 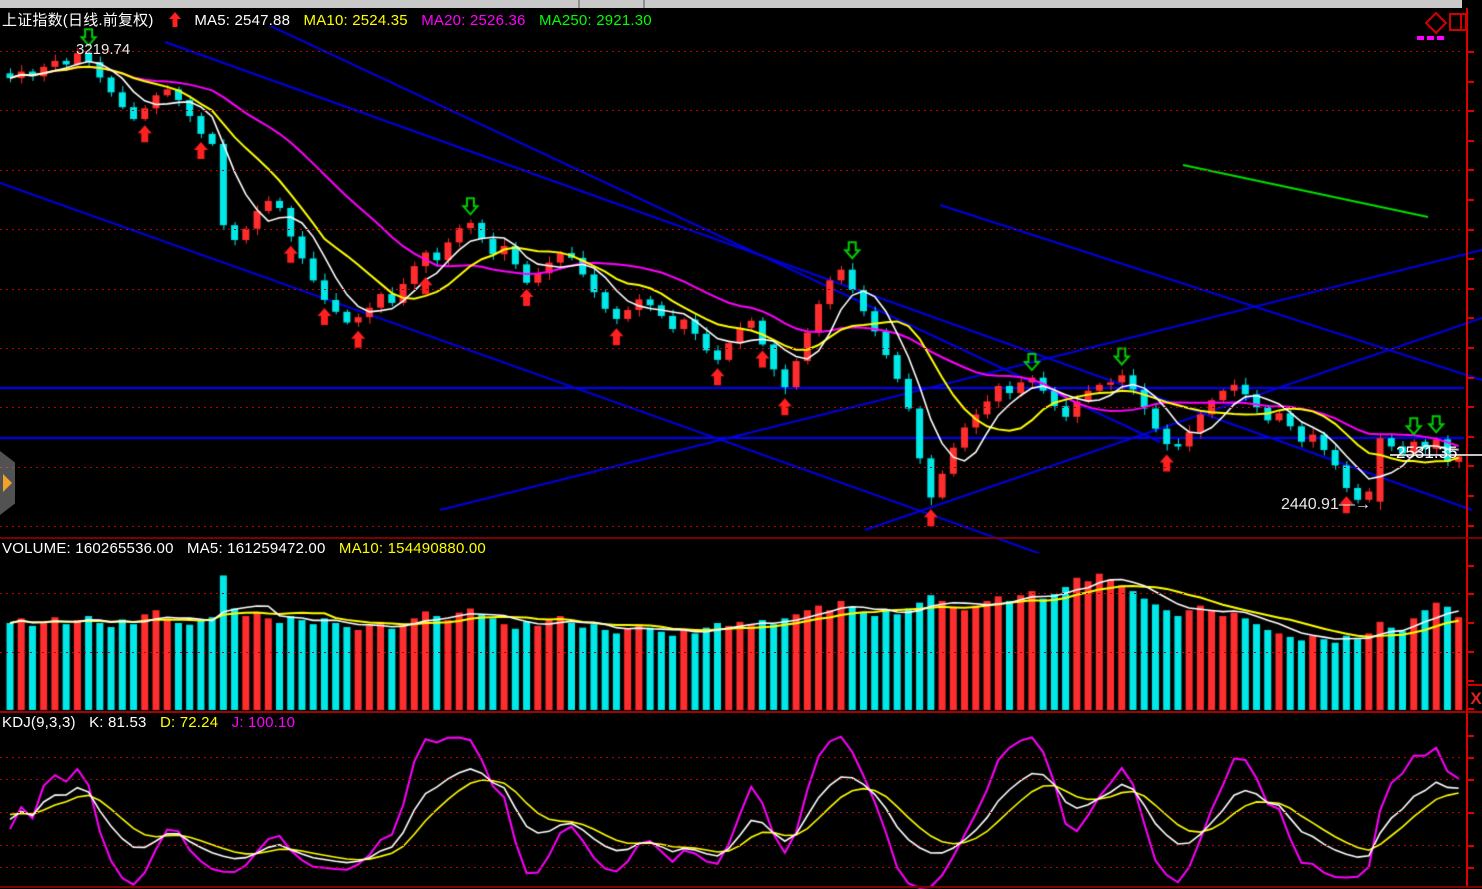 I want to click on volume-label: VOLUME: 160265536.00, so click(x=88, y=548).